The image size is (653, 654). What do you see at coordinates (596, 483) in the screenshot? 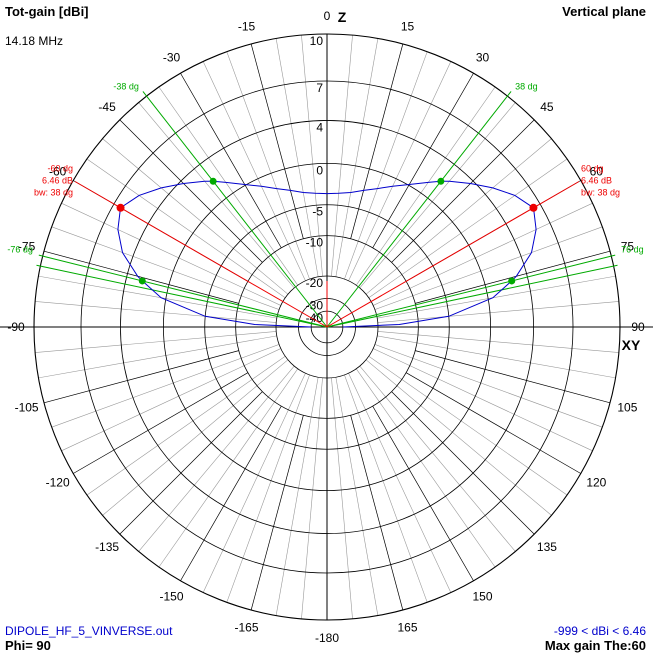
I see `angle-label: 120` at bounding box center [596, 483].